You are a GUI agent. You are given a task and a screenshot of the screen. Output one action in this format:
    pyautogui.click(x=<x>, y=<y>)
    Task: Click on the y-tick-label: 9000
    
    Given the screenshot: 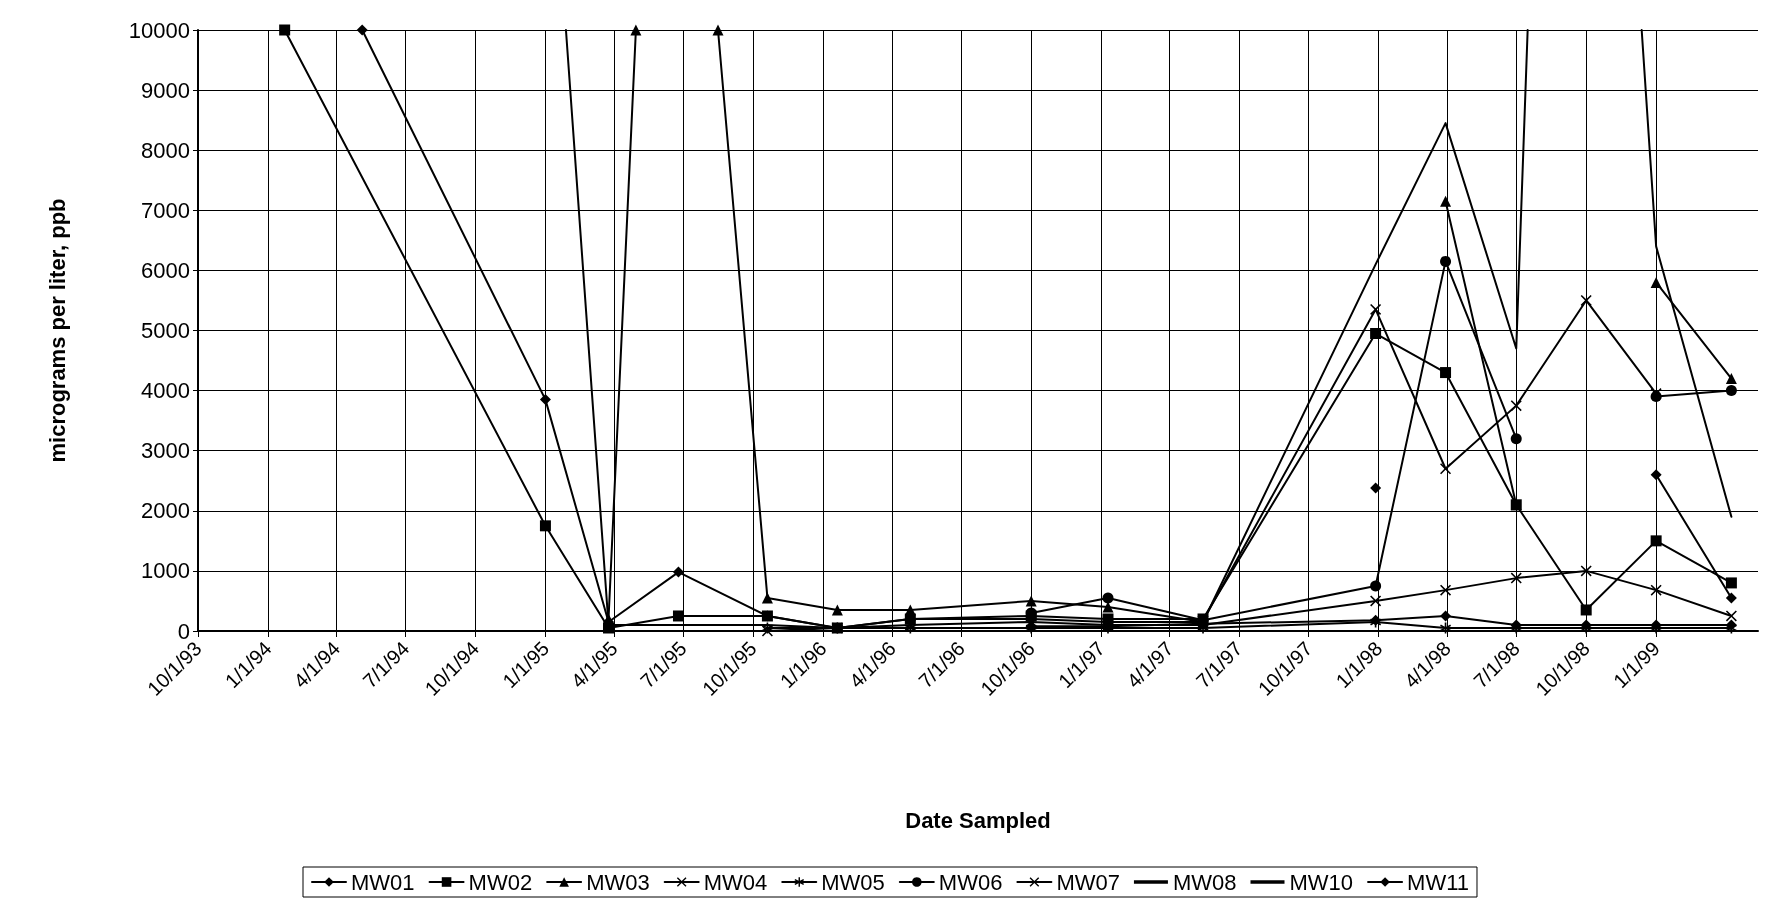 What is the action you would take?
    pyautogui.click(x=165, y=90)
    